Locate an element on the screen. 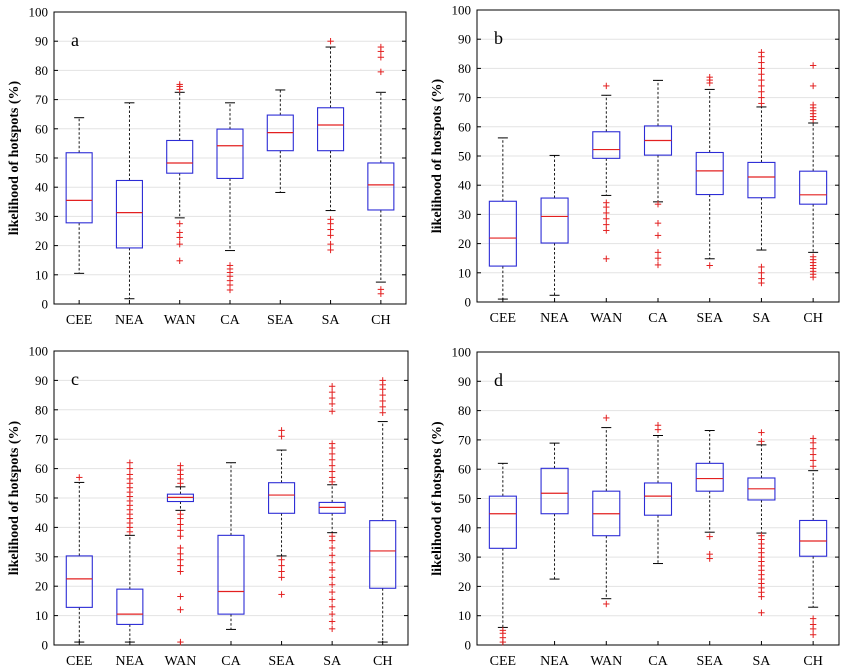 The image size is (850, 668). box-CA is located at coordinates (231, 546).